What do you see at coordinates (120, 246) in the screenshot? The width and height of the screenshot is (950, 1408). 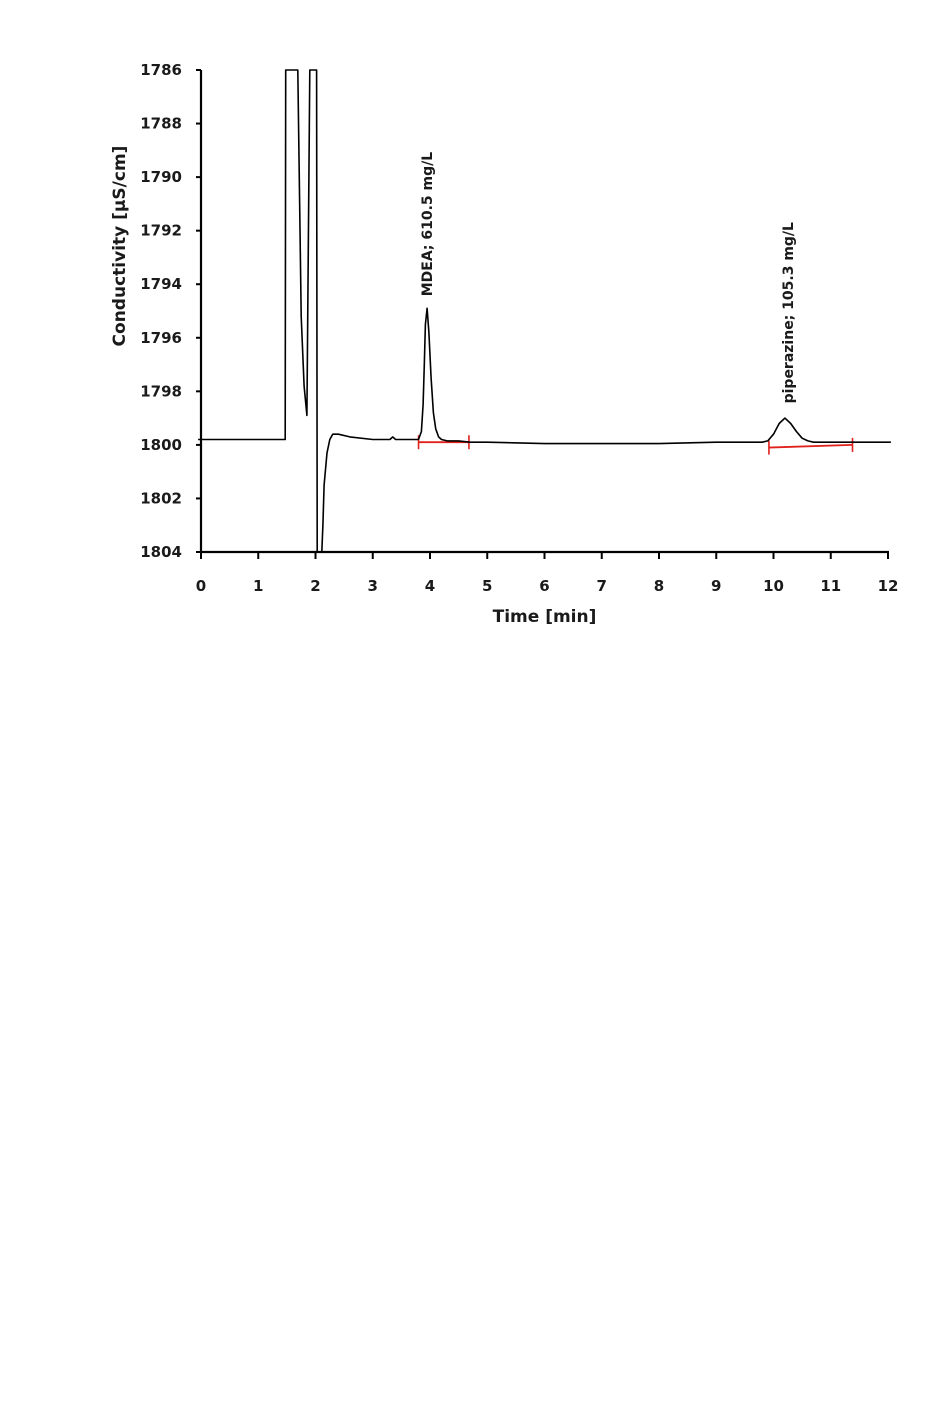 I see `y-axis-title: Conductivity [µS/cm]` at bounding box center [120, 246].